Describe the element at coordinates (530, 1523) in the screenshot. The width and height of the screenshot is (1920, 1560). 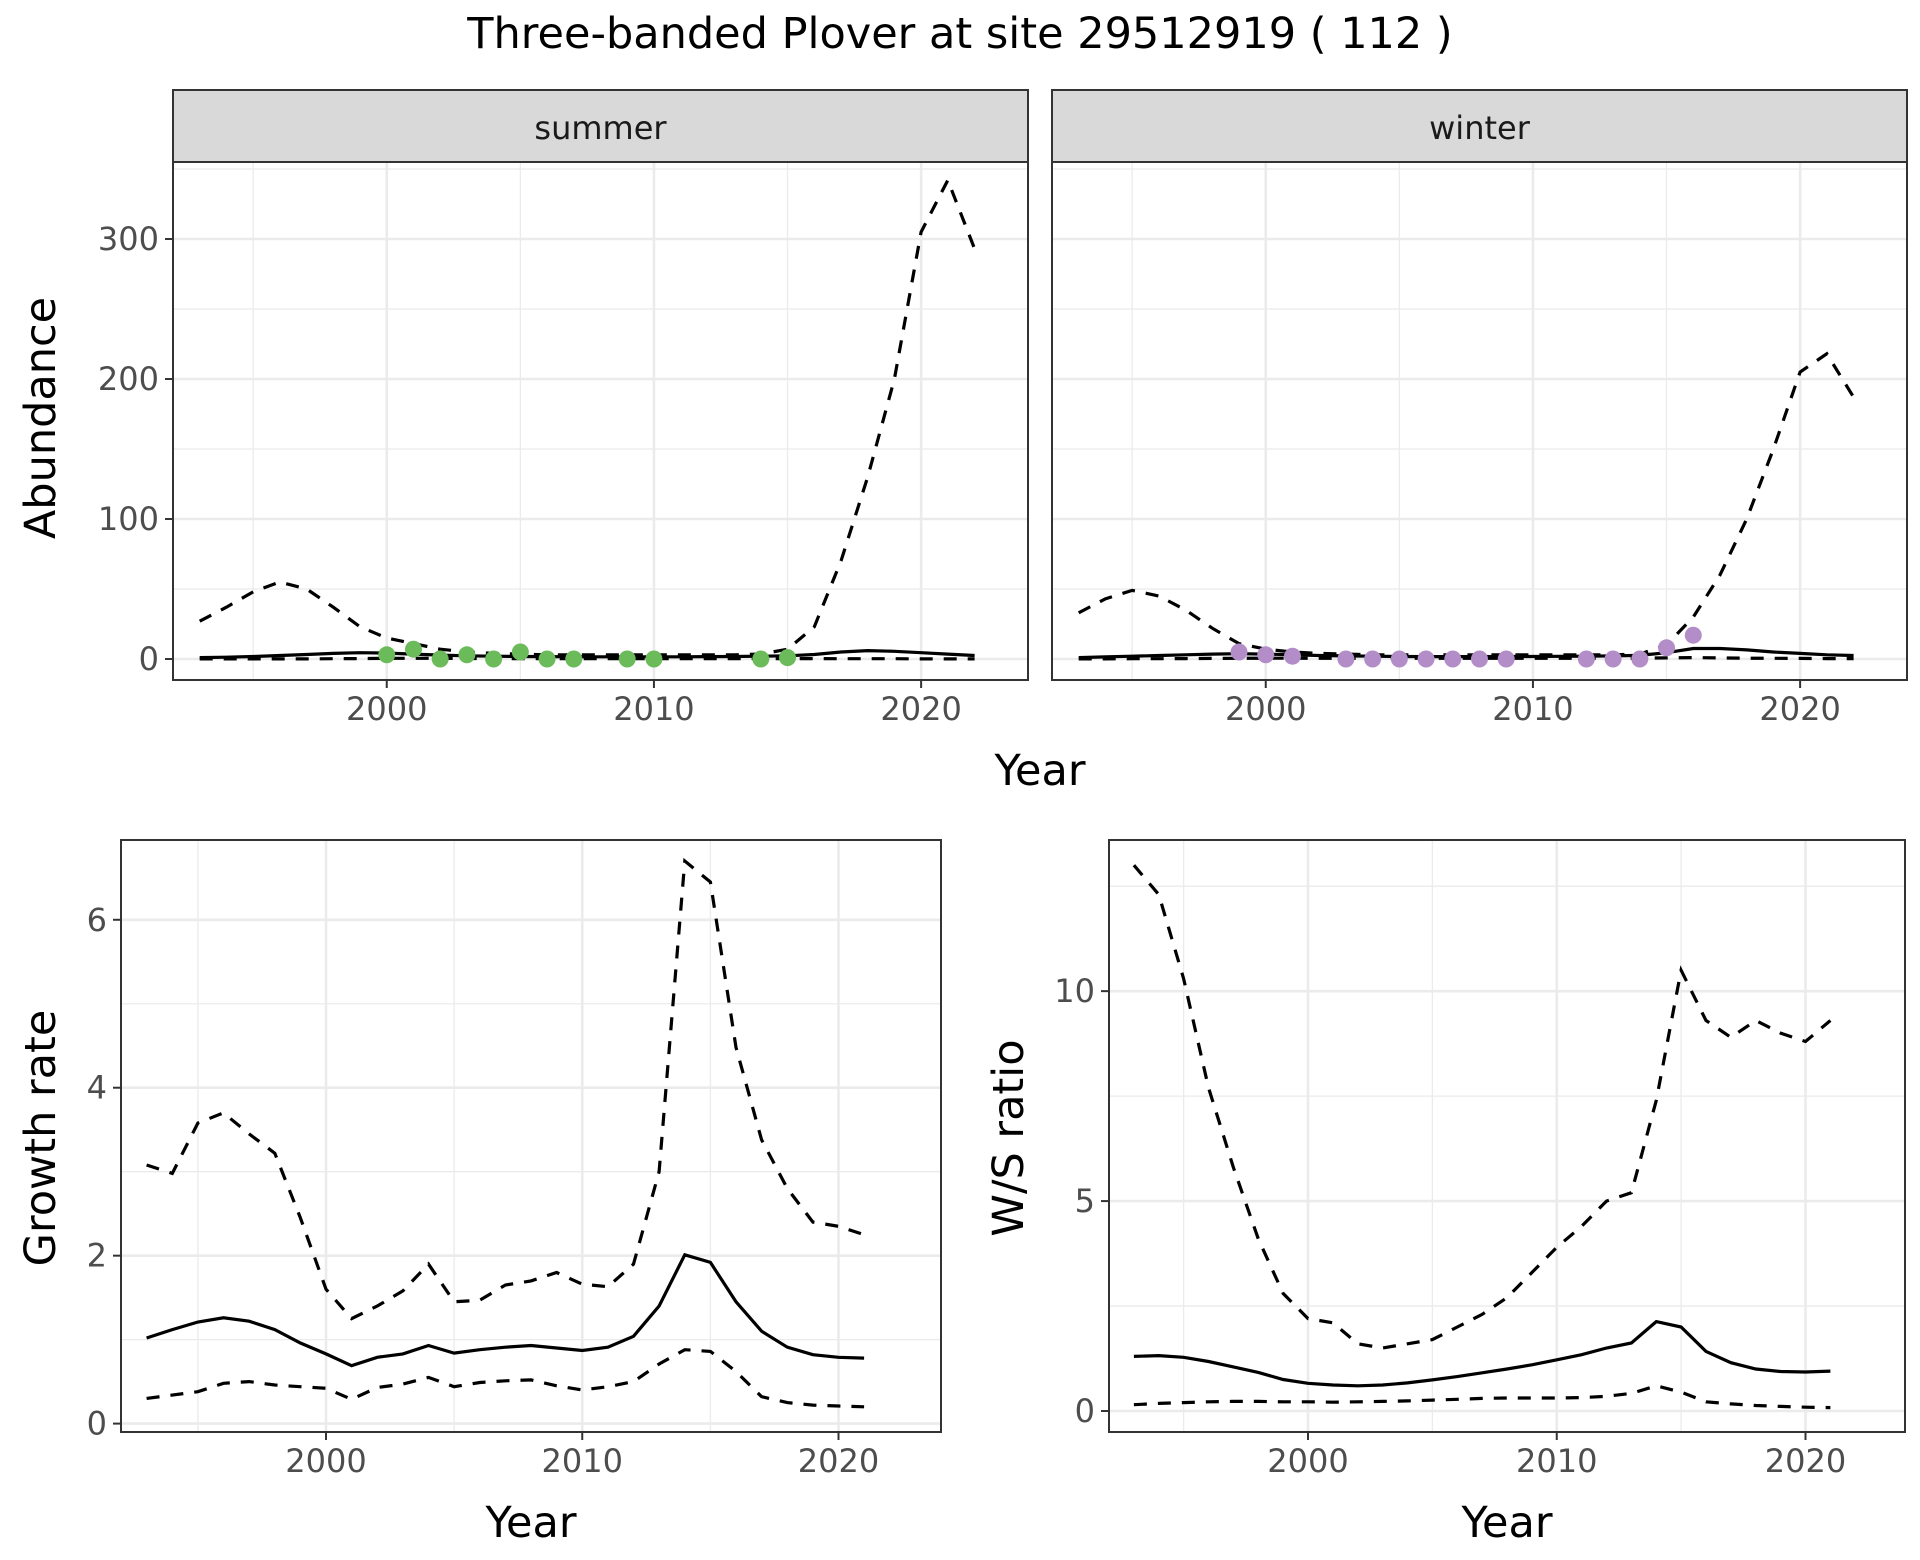
I see `growth-x-axis-title: Year` at that location.